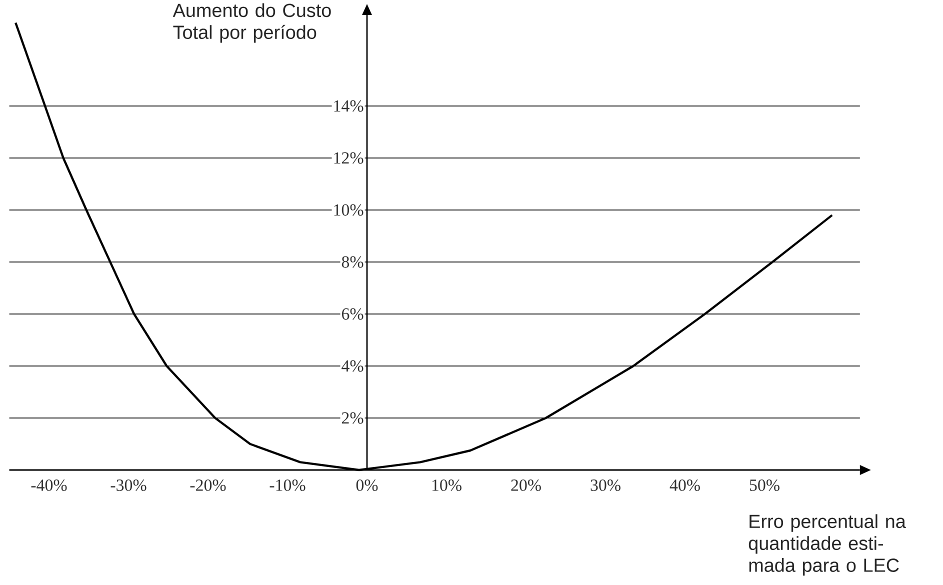 This screenshot has height=585, width=943. What do you see at coordinates (353, 314) in the screenshot?
I see `y-tick-label: 6%` at bounding box center [353, 314].